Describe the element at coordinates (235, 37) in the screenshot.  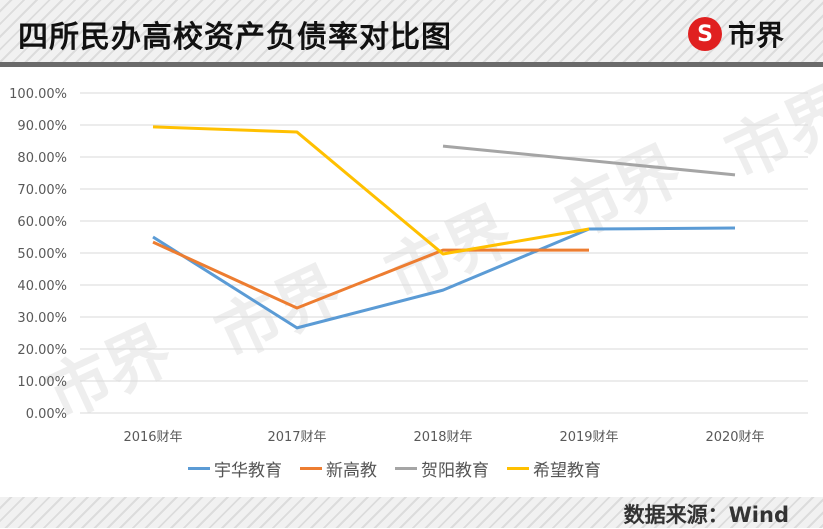
I see `chart-title: 四所民办高校资产负债率对比图` at that location.